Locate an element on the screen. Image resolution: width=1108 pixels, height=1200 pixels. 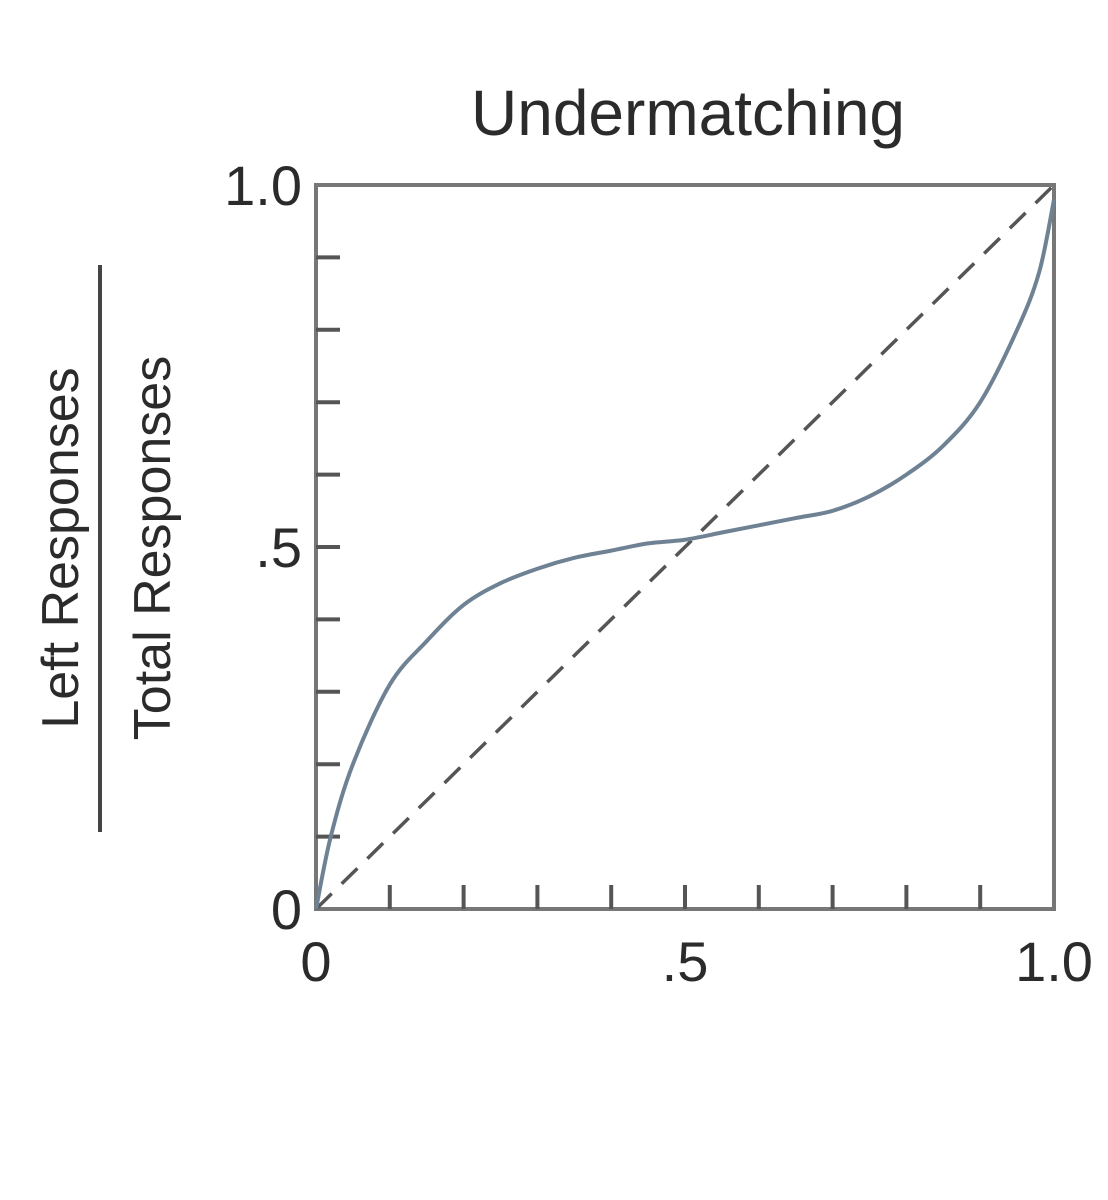
y-tick-labels: 0 .5 1.0 is located at coordinates (263, 547).